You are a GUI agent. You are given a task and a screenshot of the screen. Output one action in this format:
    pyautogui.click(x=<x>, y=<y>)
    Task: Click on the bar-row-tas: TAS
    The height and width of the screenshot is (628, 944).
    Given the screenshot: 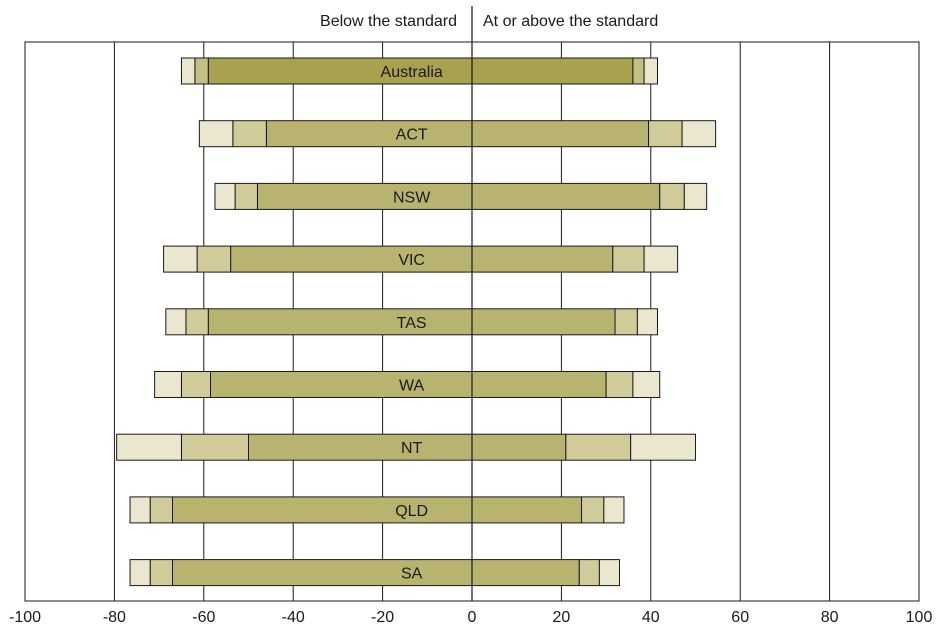 What is the action you would take?
    pyautogui.click(x=412, y=322)
    